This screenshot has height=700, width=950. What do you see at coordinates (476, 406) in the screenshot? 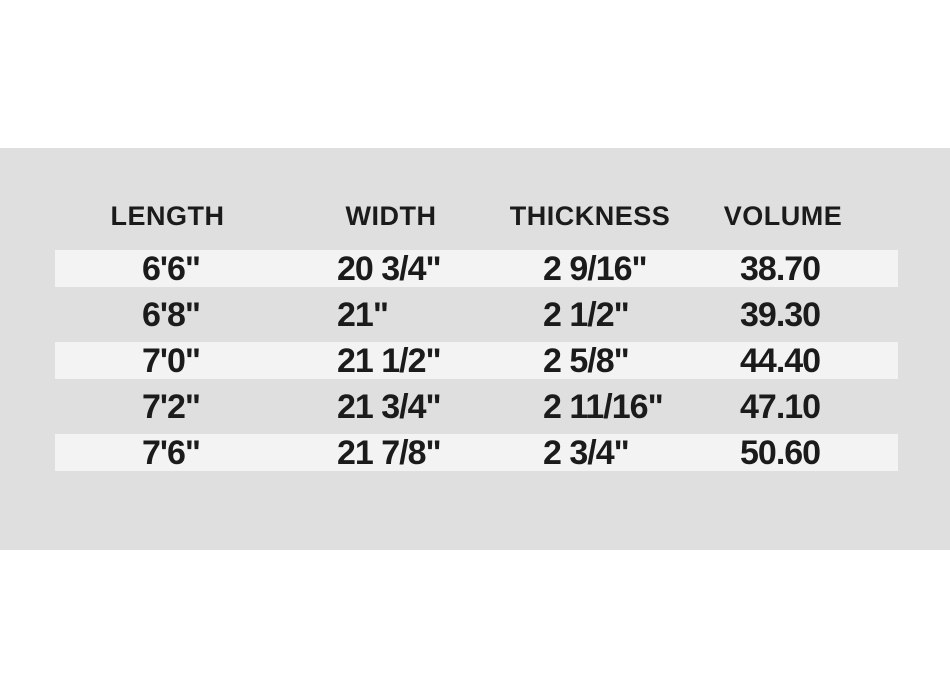
I see `table-row: 7'2" 21 3/4" 2 11/16" 47.10` at bounding box center [476, 406].